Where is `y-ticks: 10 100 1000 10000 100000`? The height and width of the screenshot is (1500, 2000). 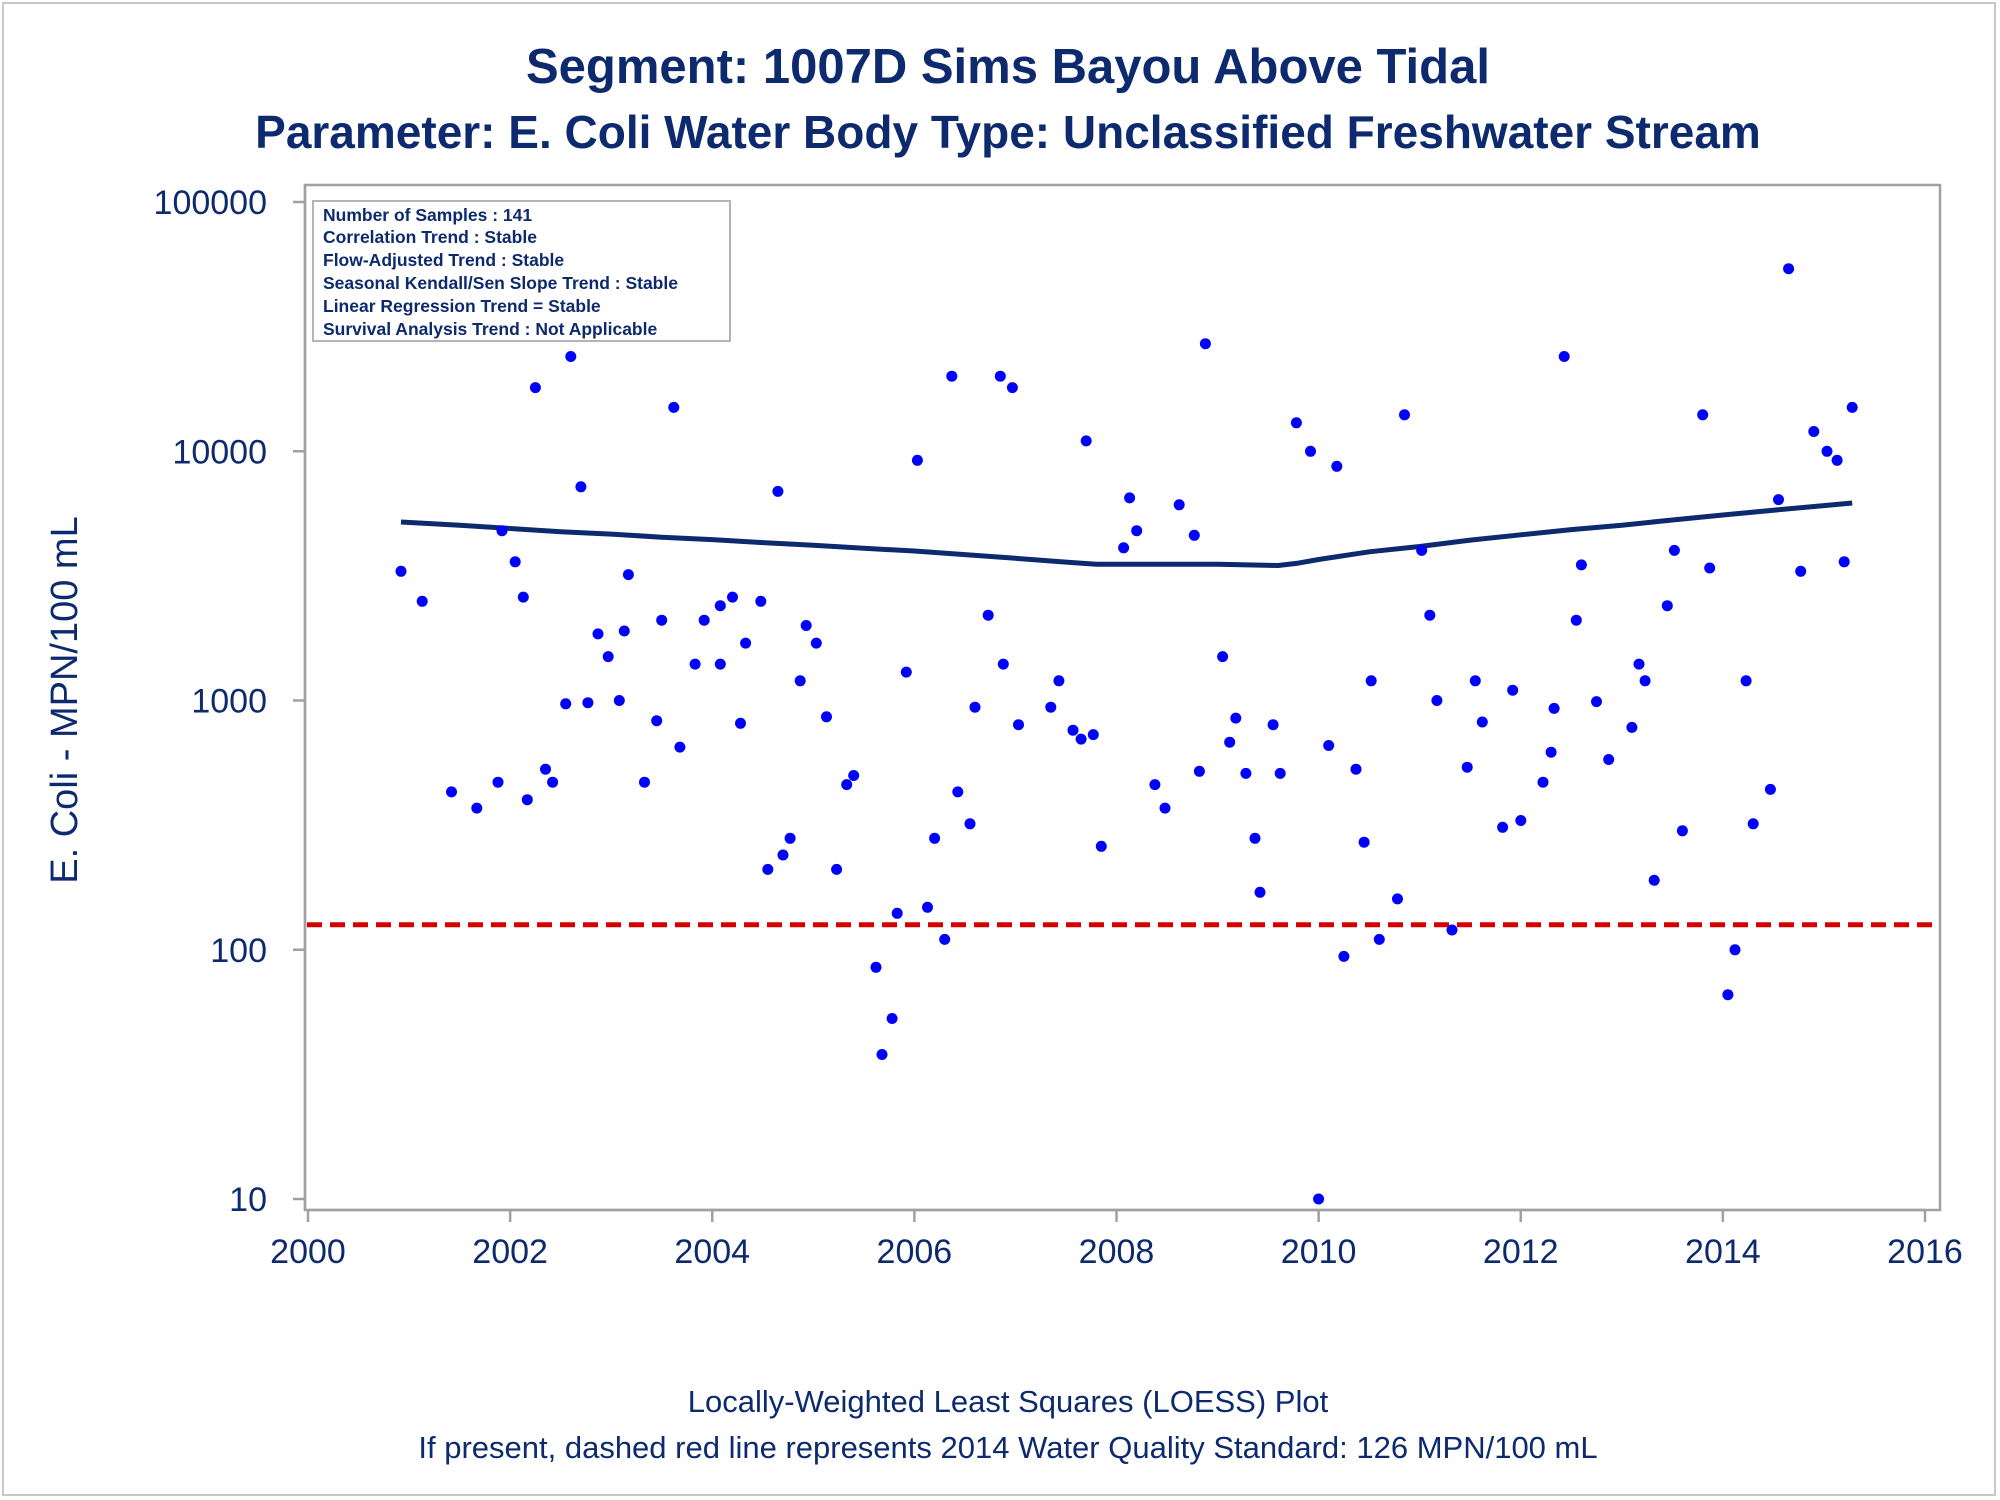
y-ticks: 10 100 1000 10000 100000 is located at coordinates (229, 701).